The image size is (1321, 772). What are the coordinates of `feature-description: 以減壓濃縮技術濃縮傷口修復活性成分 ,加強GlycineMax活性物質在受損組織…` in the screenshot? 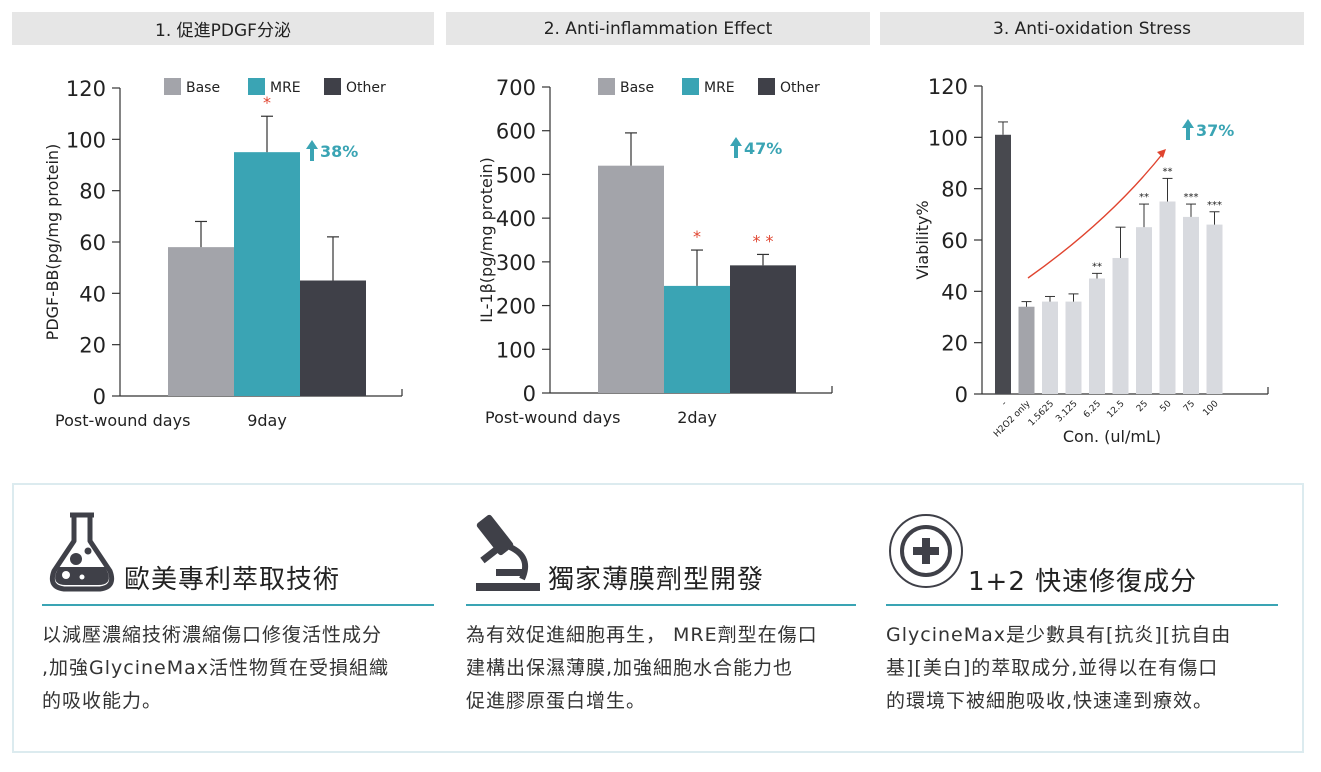 It's located at (247, 668).